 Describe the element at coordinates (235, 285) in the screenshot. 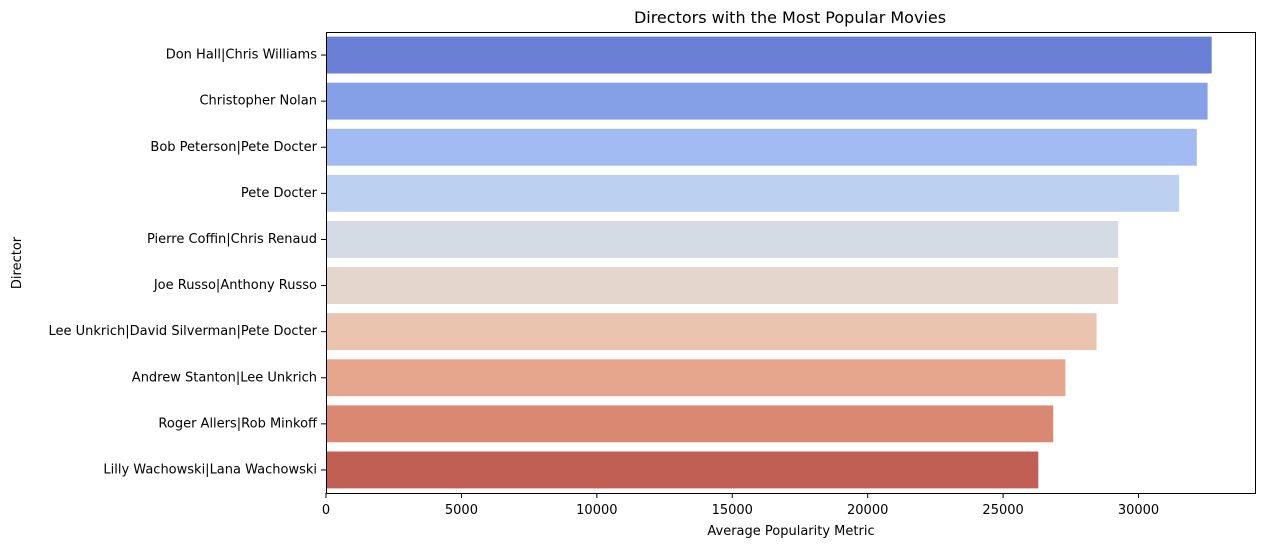

I see `y-tick-label: Joe Russo|Anthony Russo` at that location.